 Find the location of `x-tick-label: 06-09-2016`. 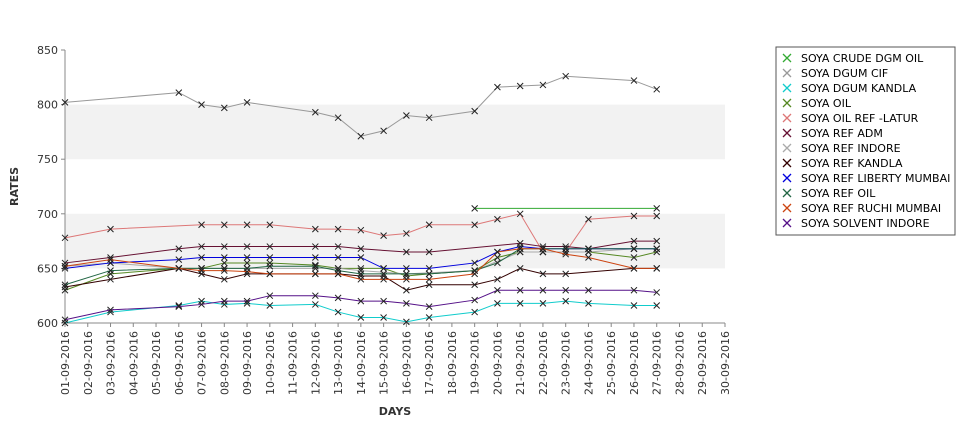

x-tick-label: 06-09-2016 is located at coordinates (179, 363).